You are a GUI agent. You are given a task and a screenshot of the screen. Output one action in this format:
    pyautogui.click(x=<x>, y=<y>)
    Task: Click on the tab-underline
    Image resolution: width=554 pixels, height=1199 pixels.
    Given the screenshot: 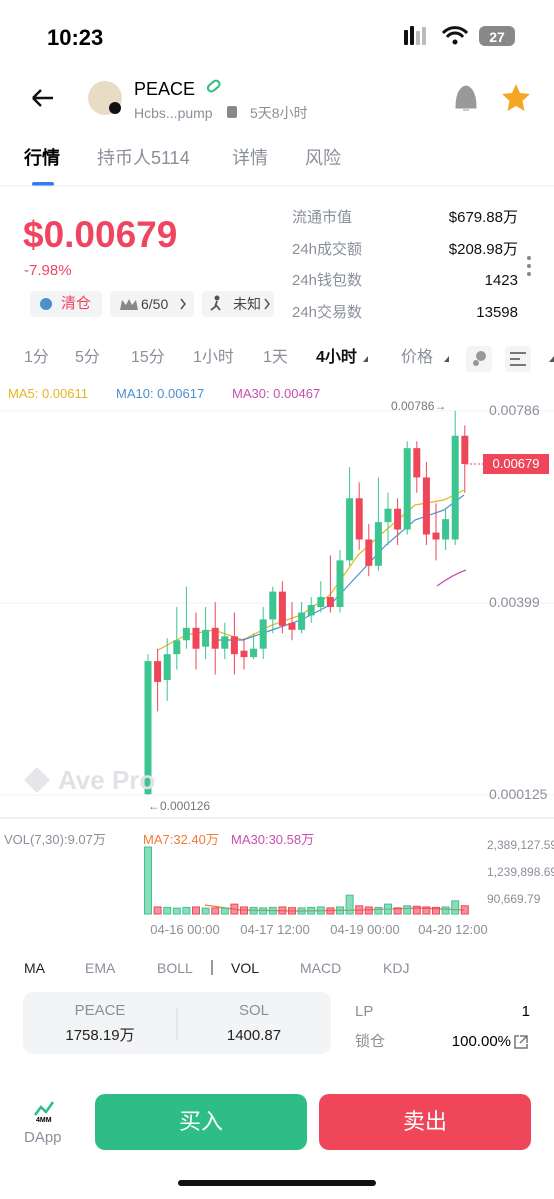 What is the action you would take?
    pyautogui.click(x=43, y=184)
    